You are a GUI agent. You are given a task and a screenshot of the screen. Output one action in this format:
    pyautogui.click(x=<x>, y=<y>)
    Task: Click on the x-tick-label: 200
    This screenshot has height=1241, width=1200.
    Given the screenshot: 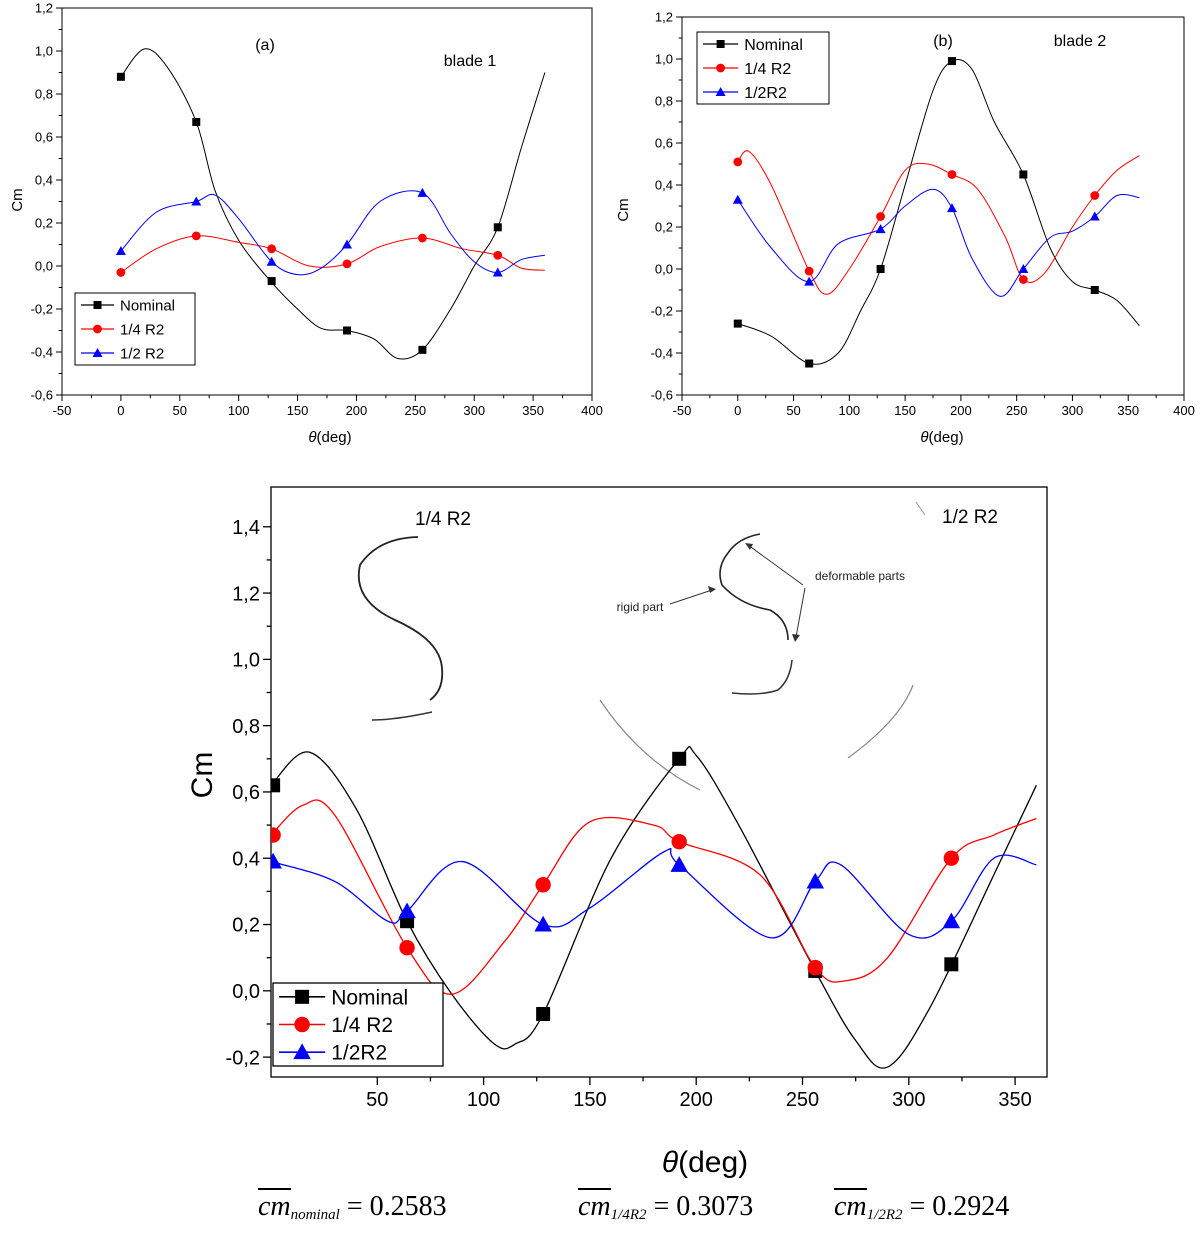 What is the action you would take?
    pyautogui.click(x=961, y=410)
    